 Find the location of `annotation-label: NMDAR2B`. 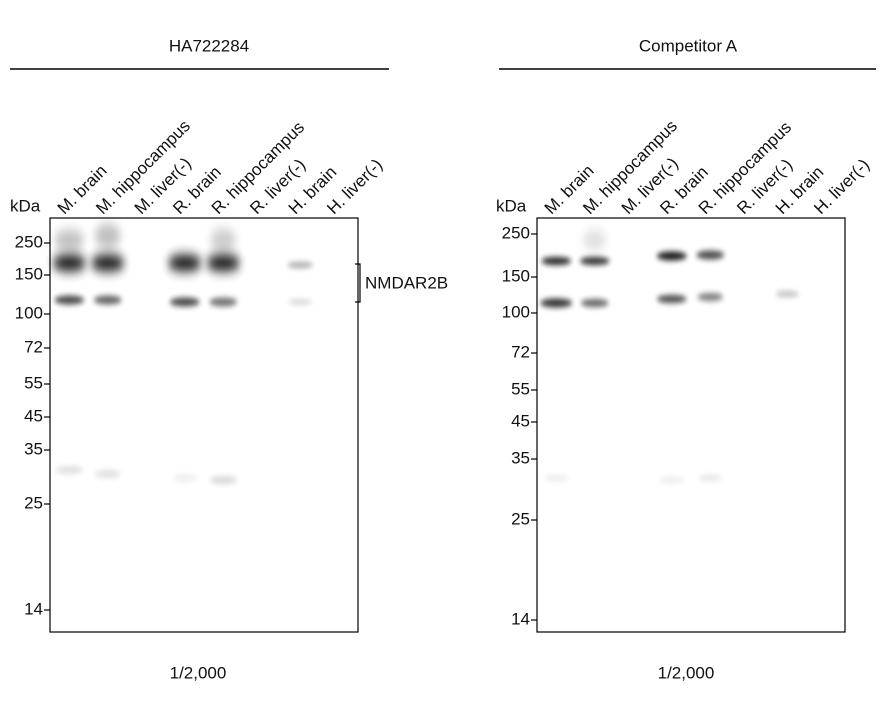

annotation-label: NMDAR2B is located at coordinates (406, 282).